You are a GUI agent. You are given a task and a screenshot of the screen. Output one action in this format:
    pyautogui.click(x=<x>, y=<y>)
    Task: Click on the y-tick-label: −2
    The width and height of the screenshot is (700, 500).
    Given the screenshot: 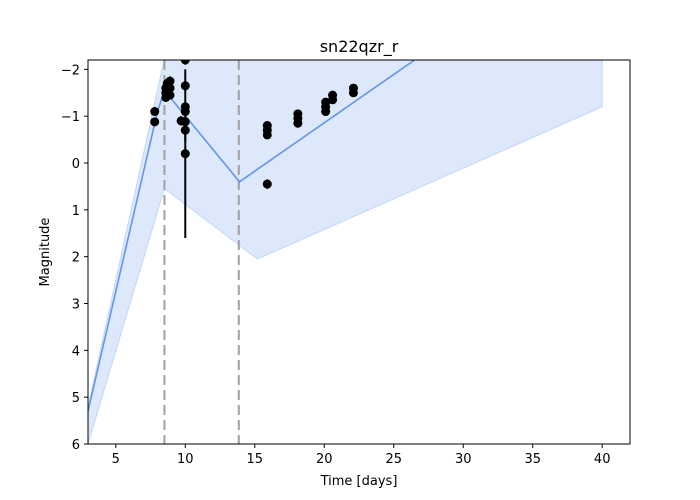 What is the action you would take?
    pyautogui.click(x=70, y=70)
    